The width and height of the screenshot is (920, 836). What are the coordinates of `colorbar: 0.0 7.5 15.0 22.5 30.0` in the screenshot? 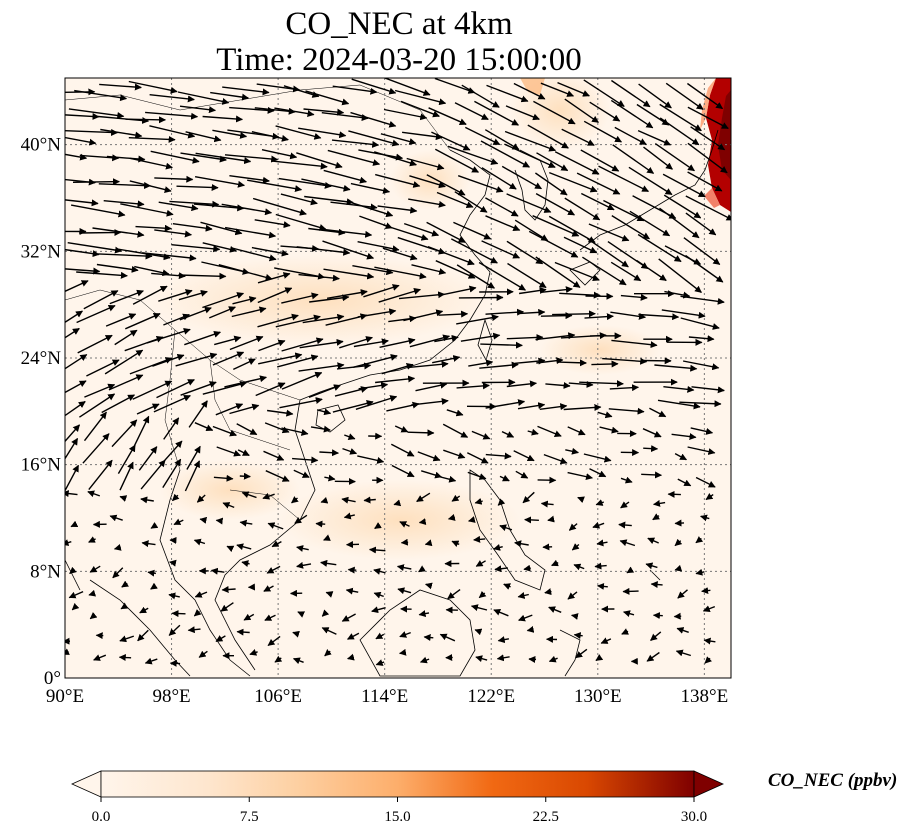 It's located at (397, 797).